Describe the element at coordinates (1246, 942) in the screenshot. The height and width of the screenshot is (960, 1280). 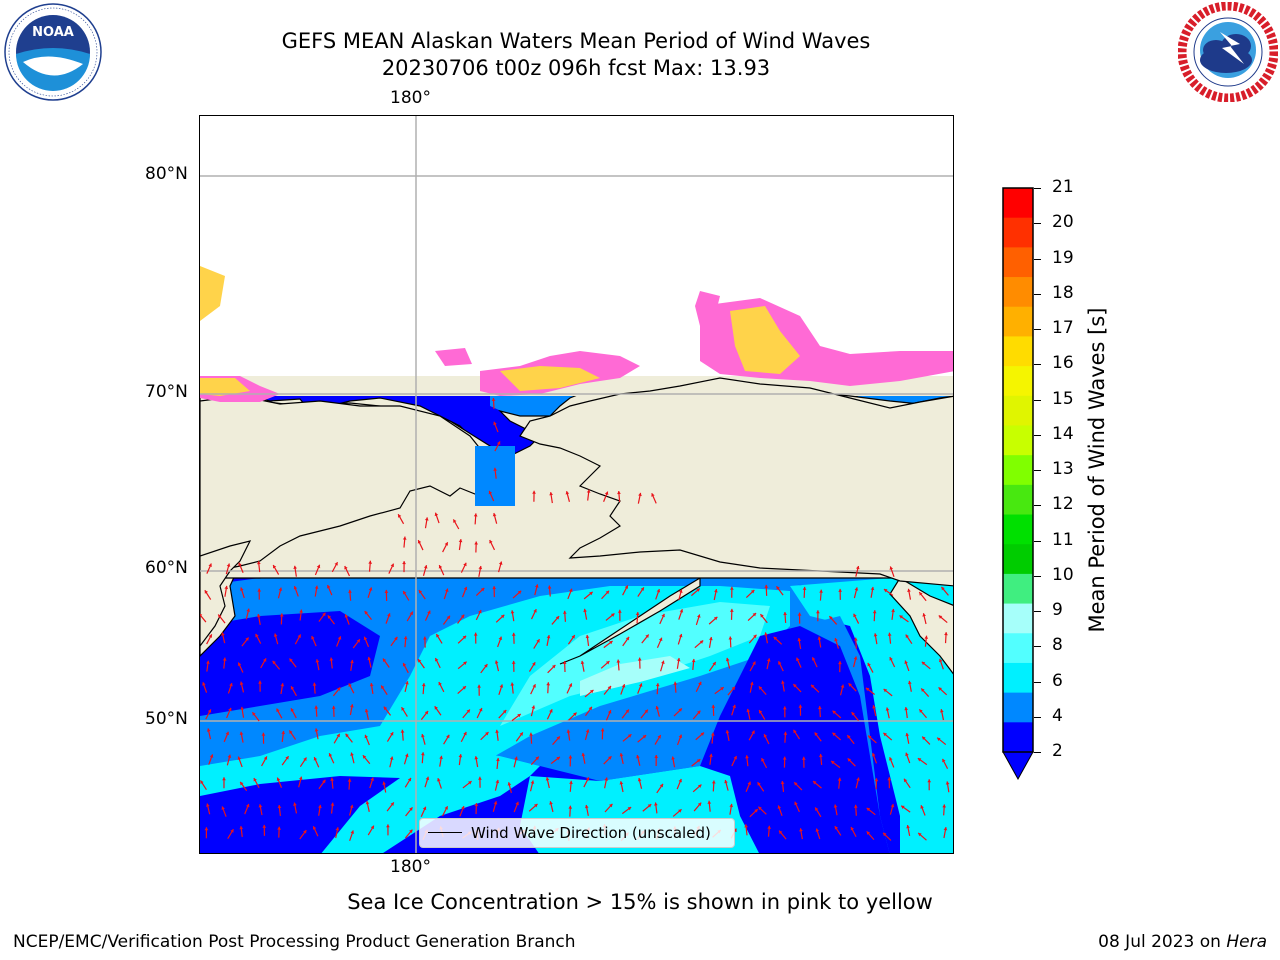
I see `footer-machine: Hera` at that location.